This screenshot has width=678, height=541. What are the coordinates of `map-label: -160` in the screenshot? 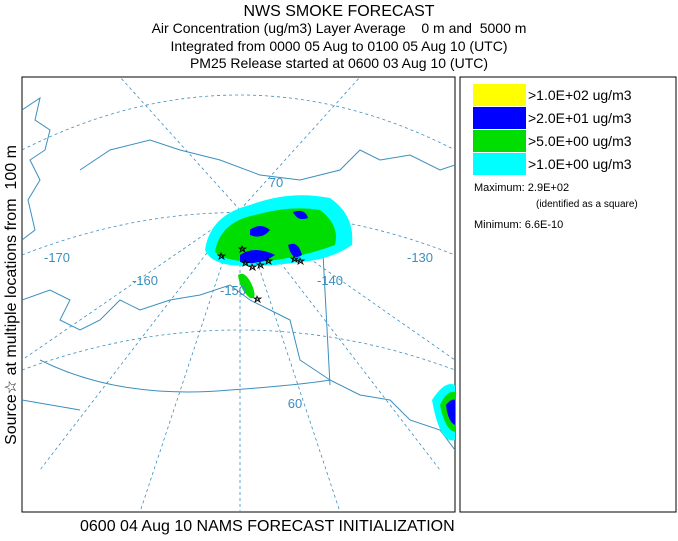 It's located at (145, 280).